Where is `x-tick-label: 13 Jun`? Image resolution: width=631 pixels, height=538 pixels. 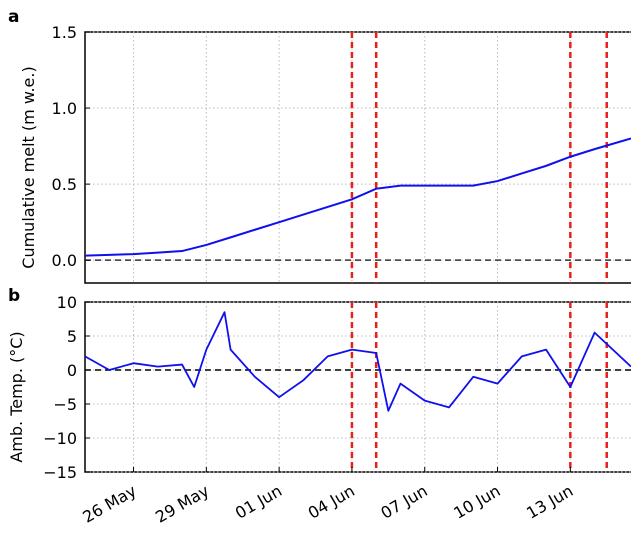
x-tick-label: 13 Jun is located at coordinates (549, 502).